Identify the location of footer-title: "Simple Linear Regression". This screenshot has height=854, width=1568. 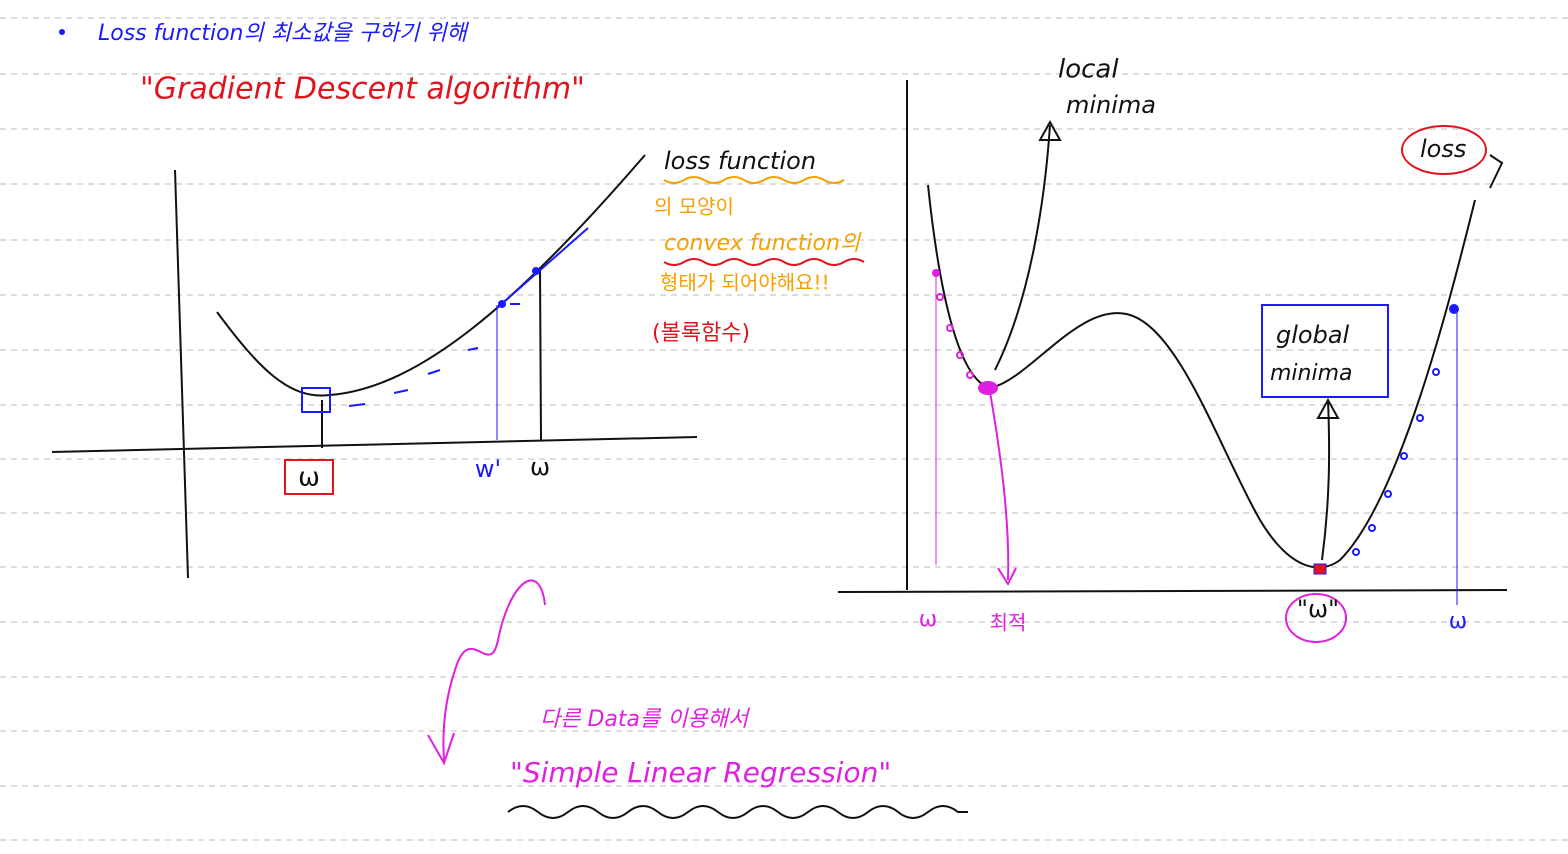
(700, 772).